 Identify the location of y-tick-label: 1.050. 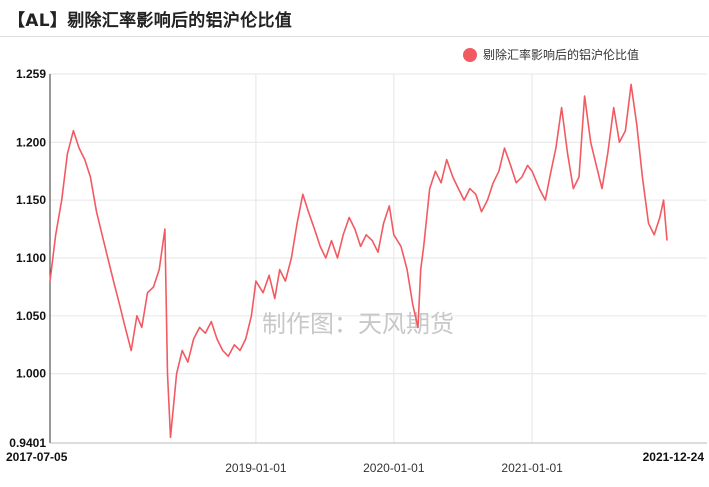
(31, 316).